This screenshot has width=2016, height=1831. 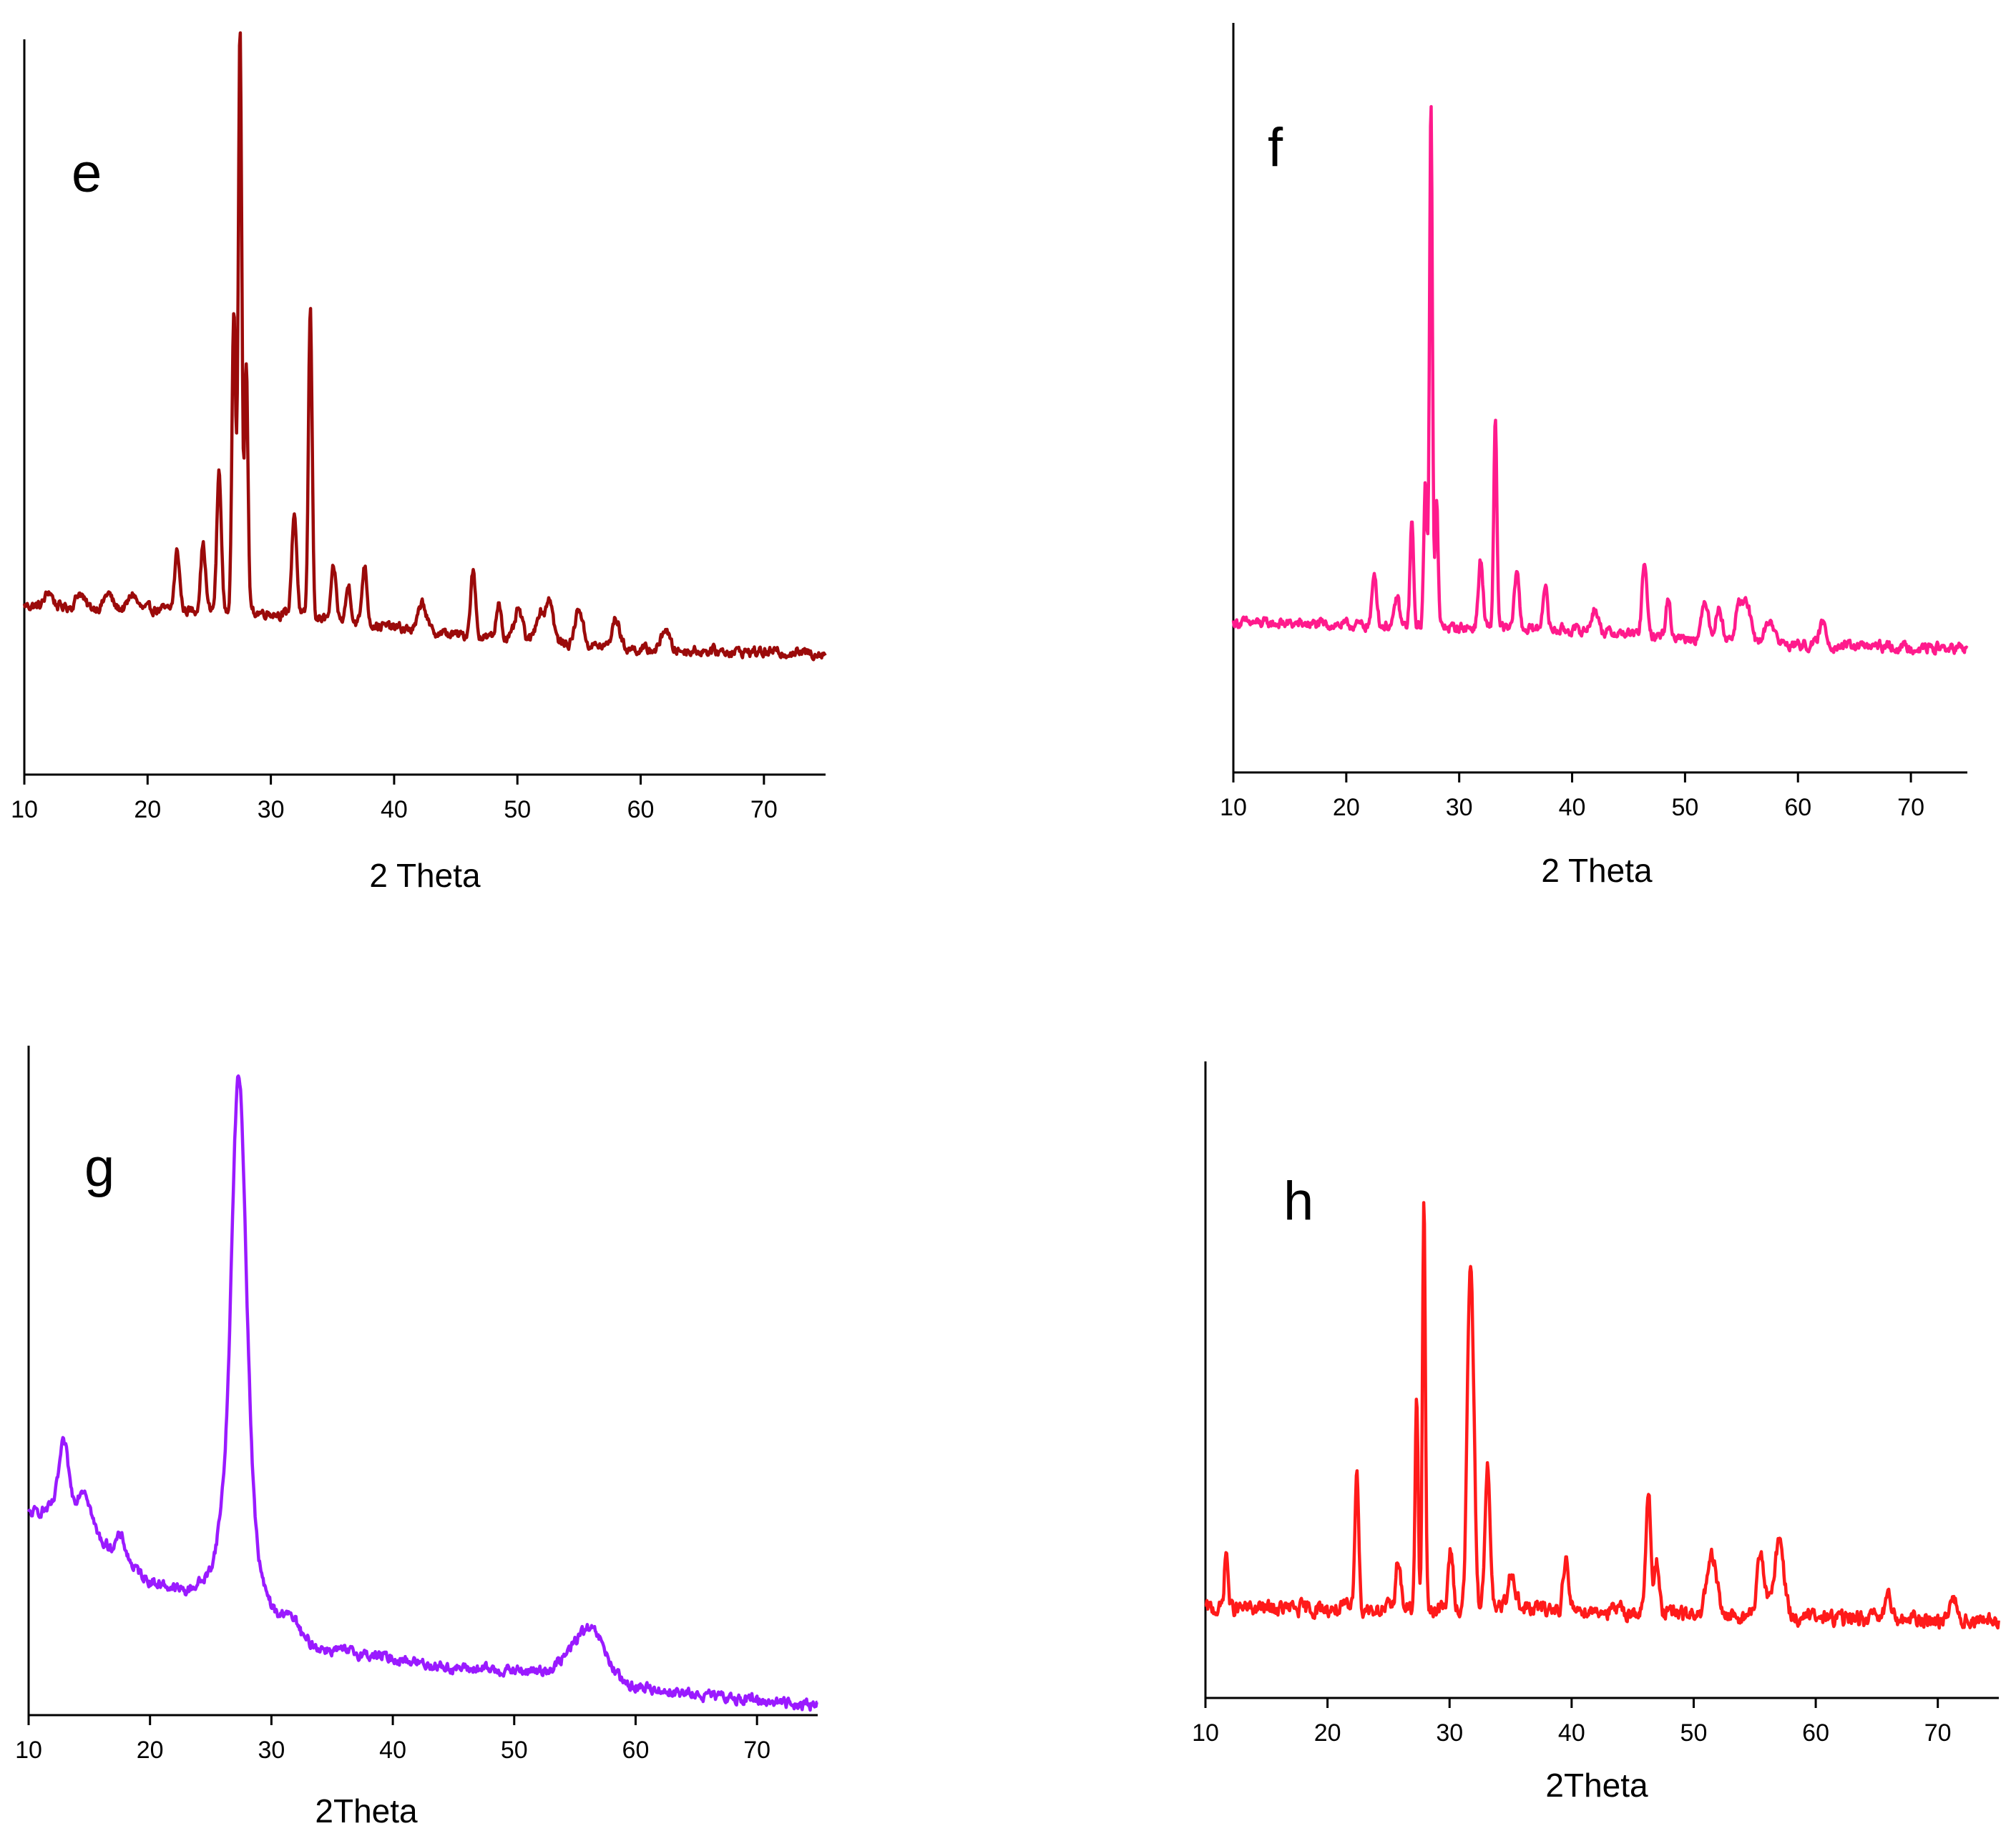 What do you see at coordinates (422, 1393) in the screenshot?
I see `series-line-g` at bounding box center [422, 1393].